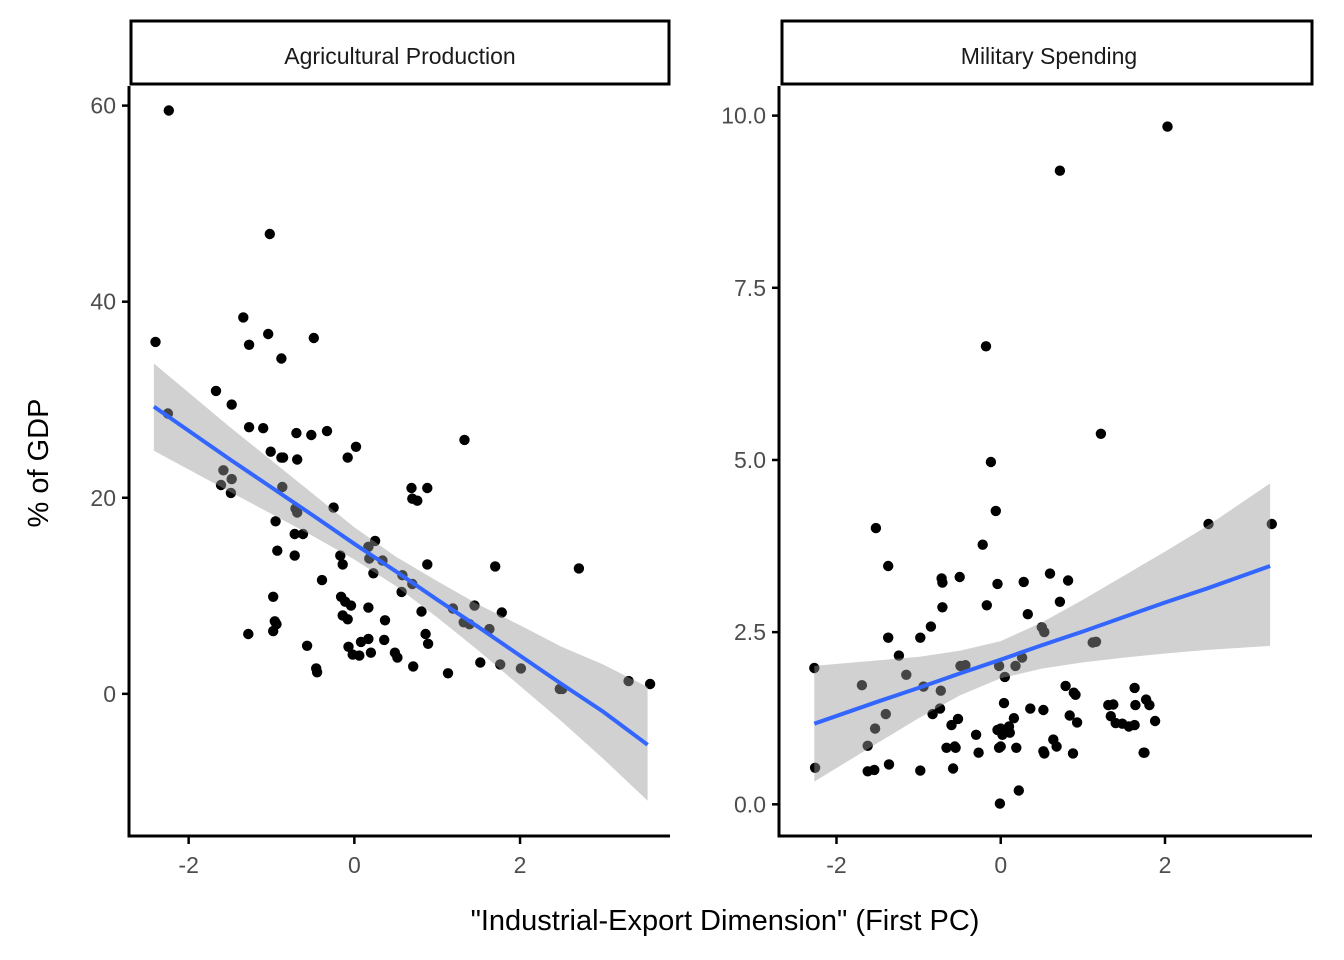 The image size is (1344, 960). I want to click on strip-title: Agricultural Production, so click(399, 56).